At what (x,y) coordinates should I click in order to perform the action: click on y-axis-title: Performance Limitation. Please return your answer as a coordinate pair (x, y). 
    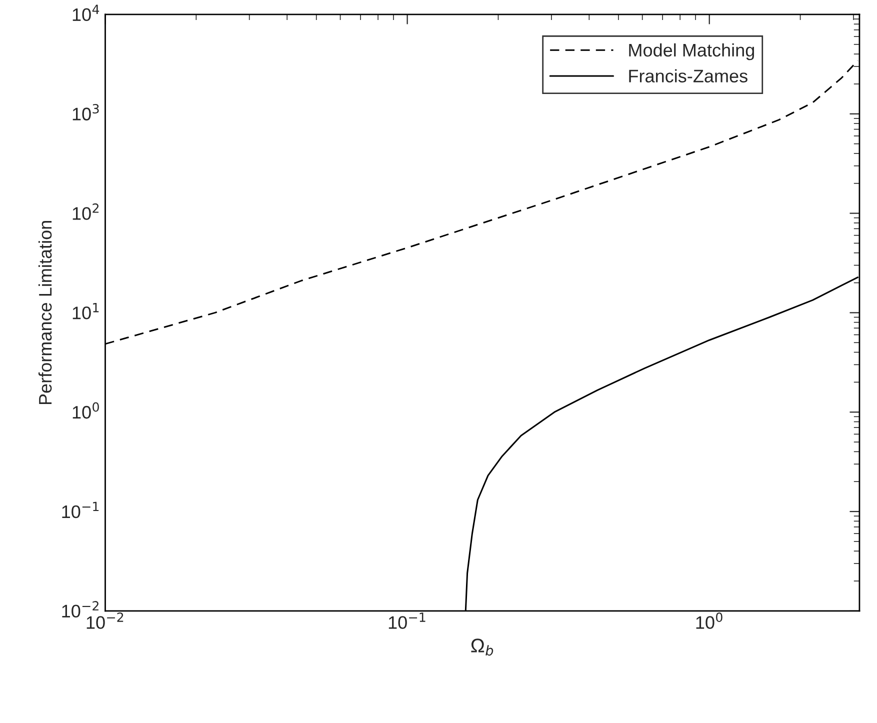
    Looking at the image, I should click on (45, 312).